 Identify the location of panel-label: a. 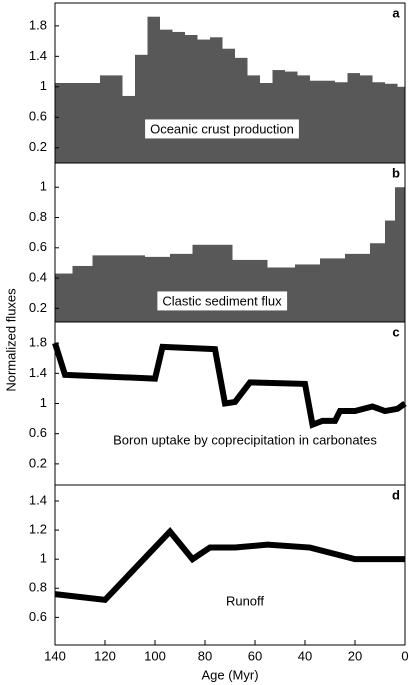
(396, 12).